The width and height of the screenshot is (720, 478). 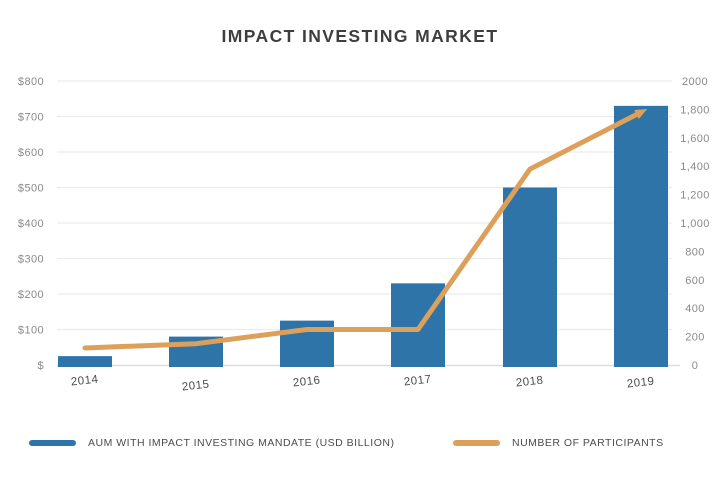 What do you see at coordinates (640, 383) in the screenshot?
I see `x-axis-tick-label: 2019` at bounding box center [640, 383].